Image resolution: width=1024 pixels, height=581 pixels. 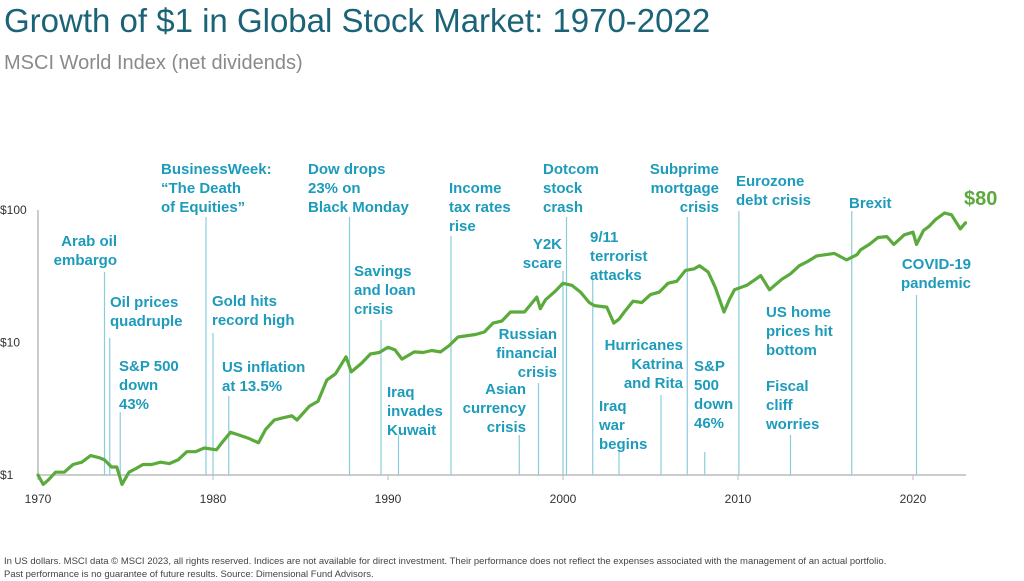 I want to click on x-tick-label: 2010, so click(x=738, y=499).